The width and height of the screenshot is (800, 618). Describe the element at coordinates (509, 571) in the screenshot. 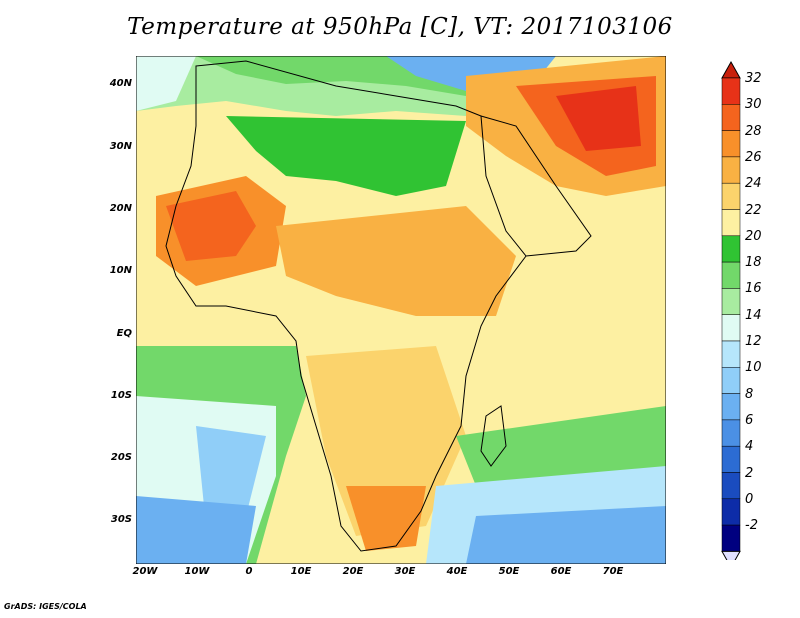

I see `lon-label: 50E` at that location.